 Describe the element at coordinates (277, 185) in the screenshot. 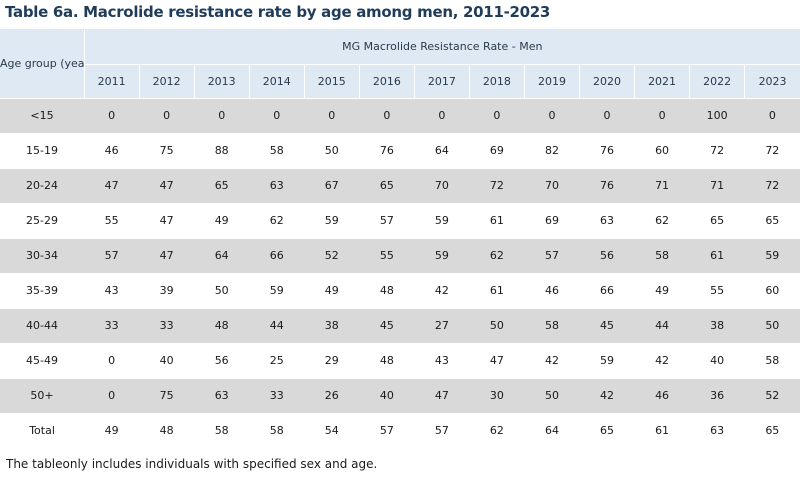

I see `rate-cell: 63` at that location.